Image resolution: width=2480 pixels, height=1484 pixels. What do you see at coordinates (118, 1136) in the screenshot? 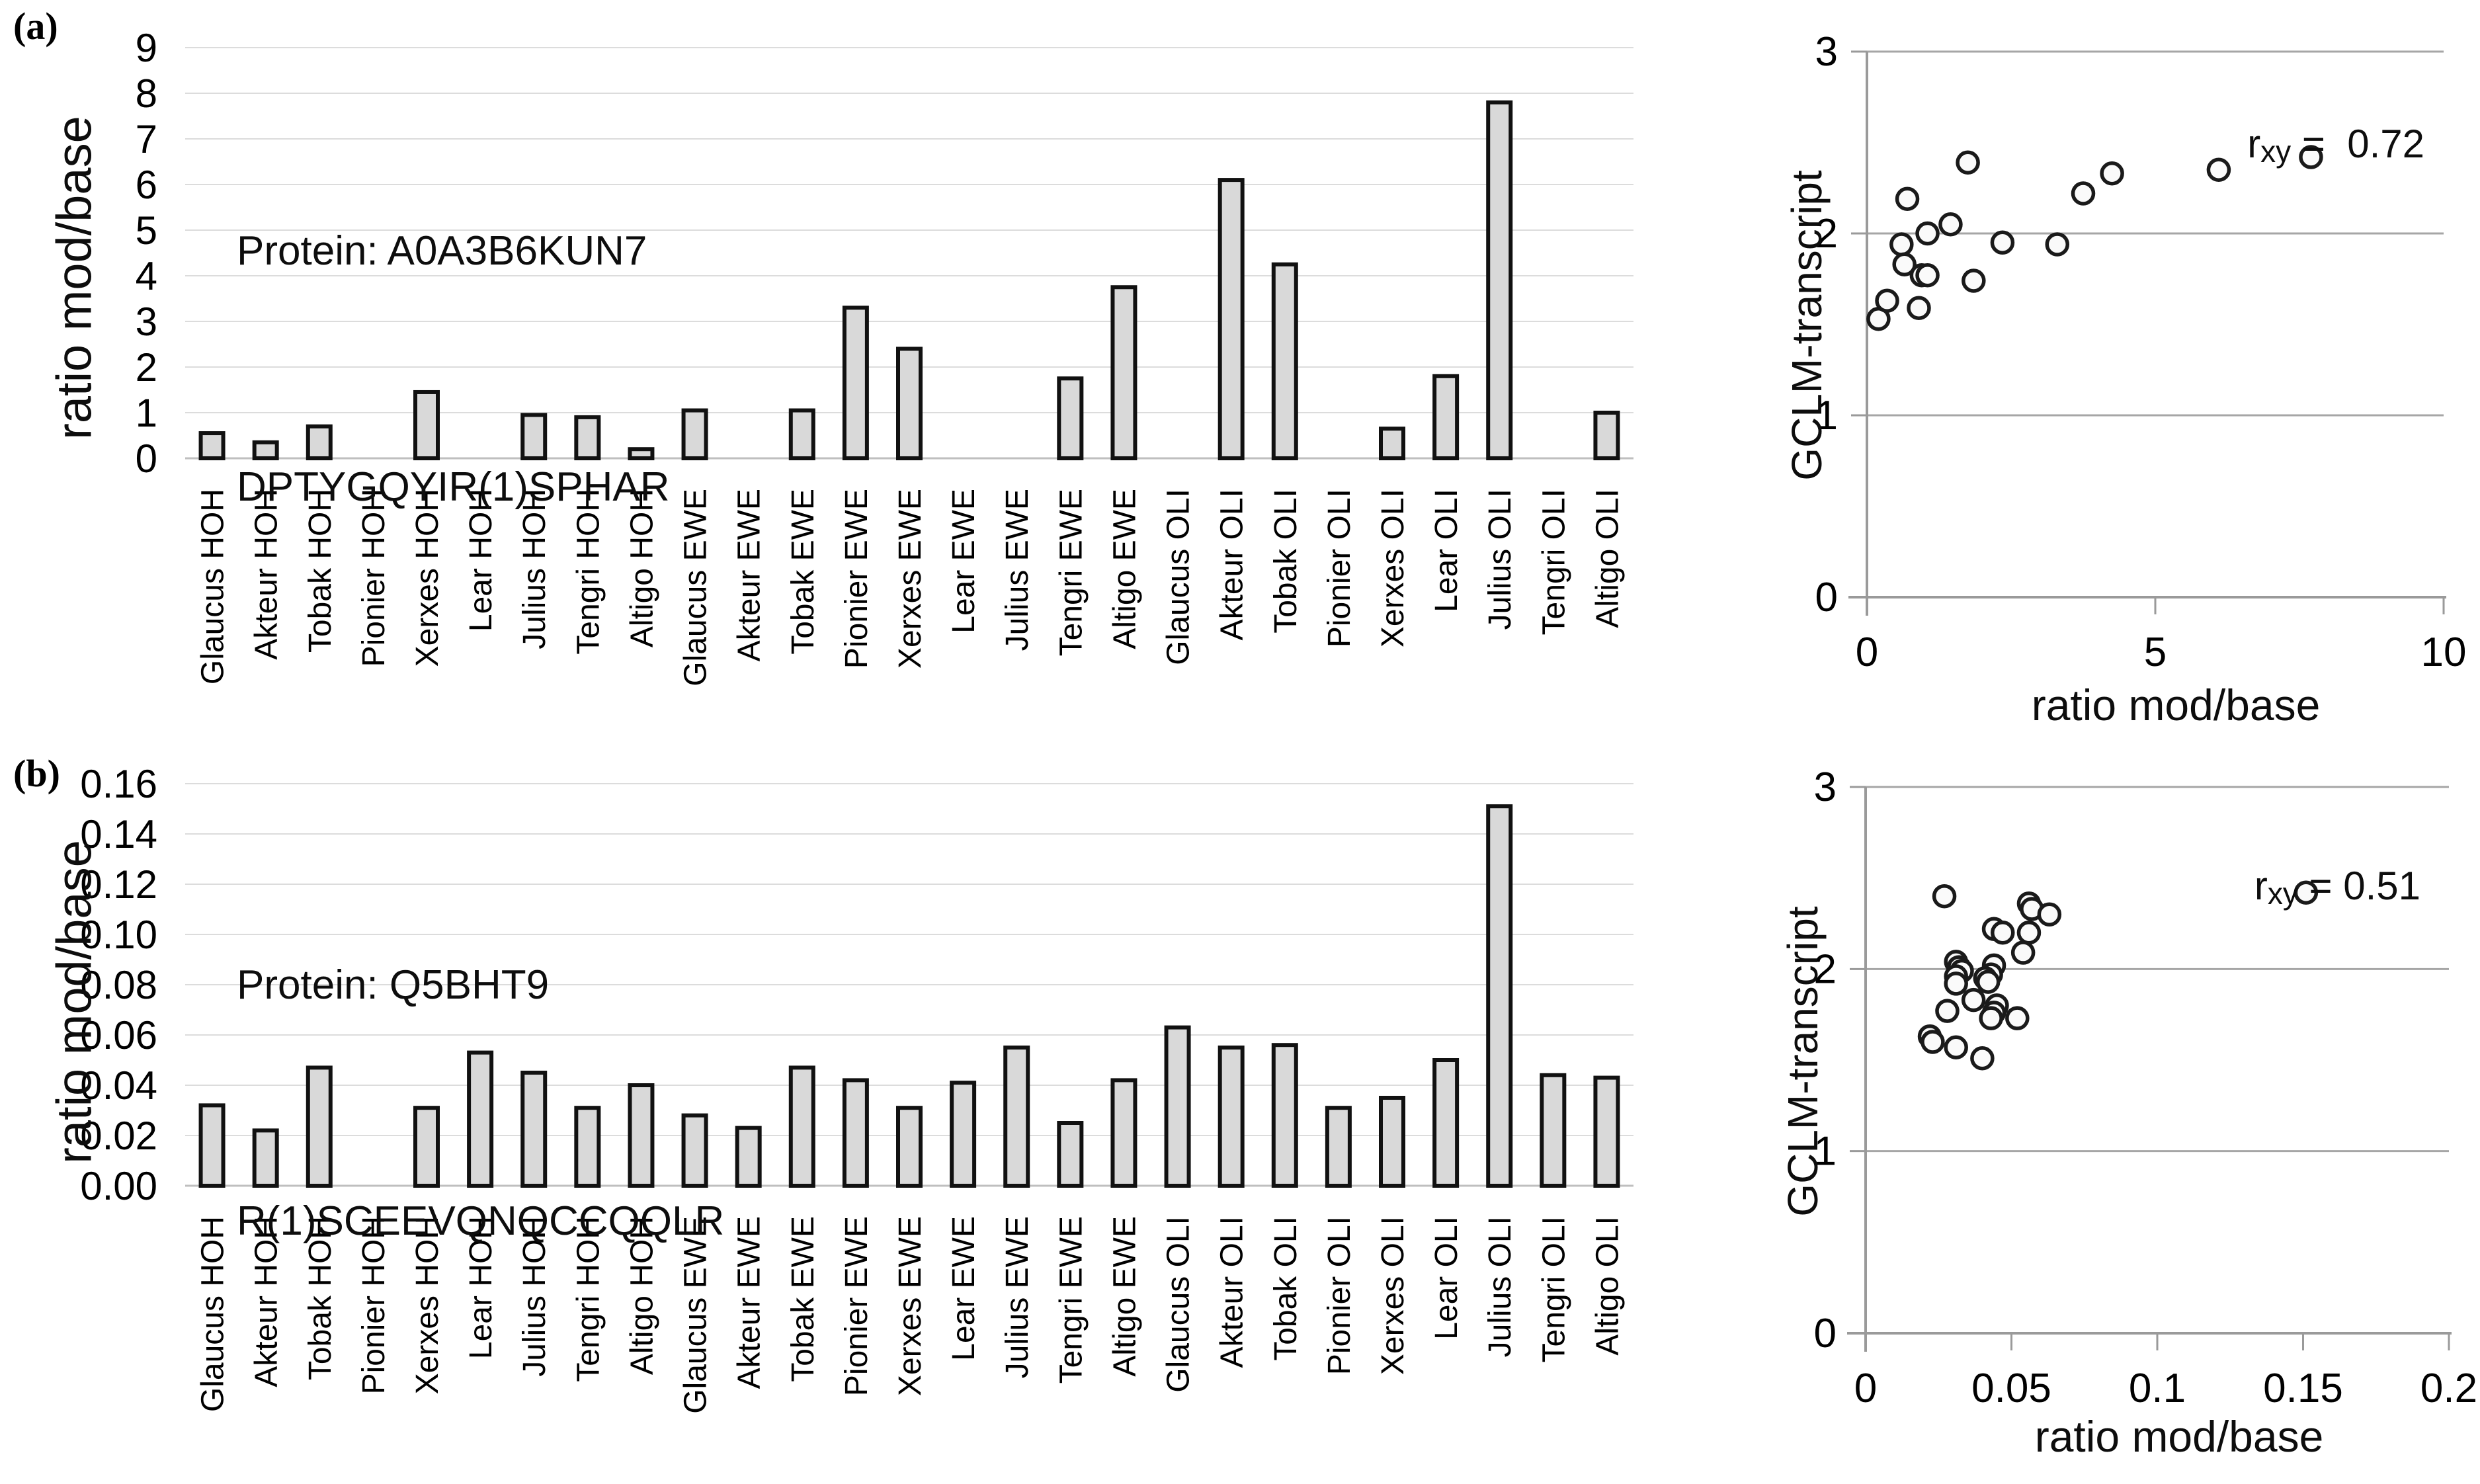
I see `y-tick-label: 0.02` at bounding box center [118, 1136].